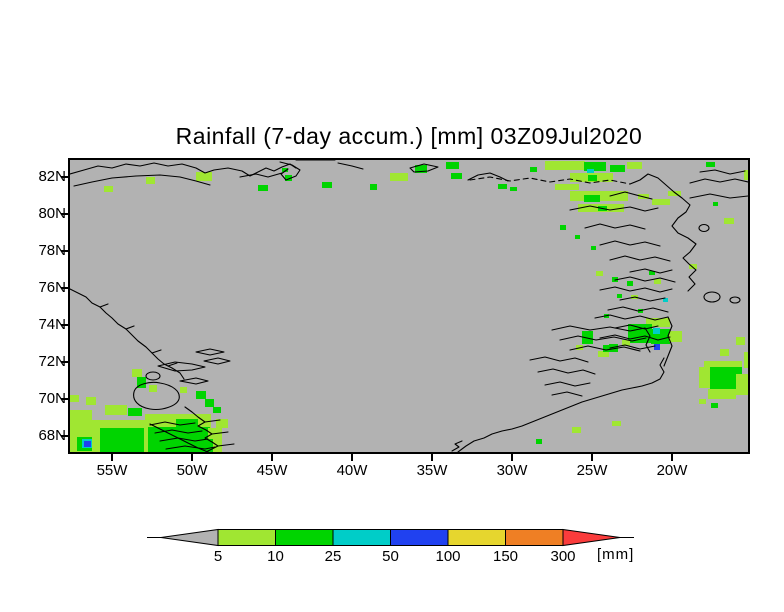 Image resolution: width=784 pixels, height=612 pixels. Describe the element at coordinates (52, 324) in the screenshot. I see `lat-tick-label: 74N` at that location.